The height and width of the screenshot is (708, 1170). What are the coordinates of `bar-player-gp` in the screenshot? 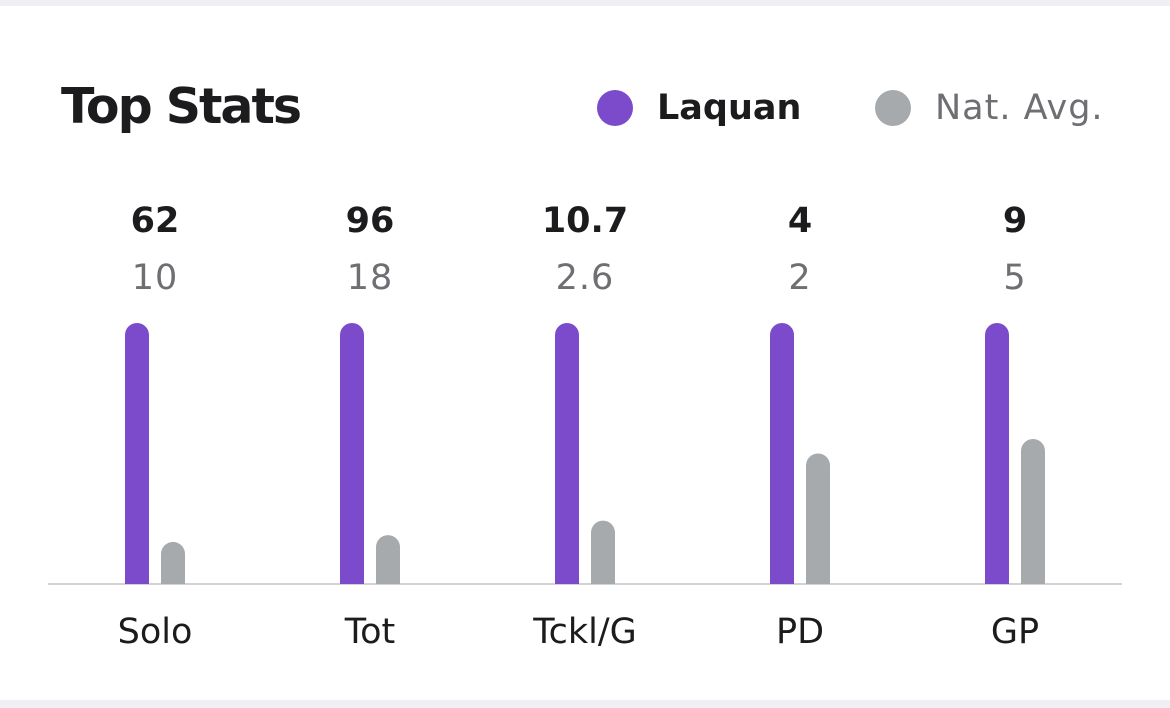 It's located at (997, 453).